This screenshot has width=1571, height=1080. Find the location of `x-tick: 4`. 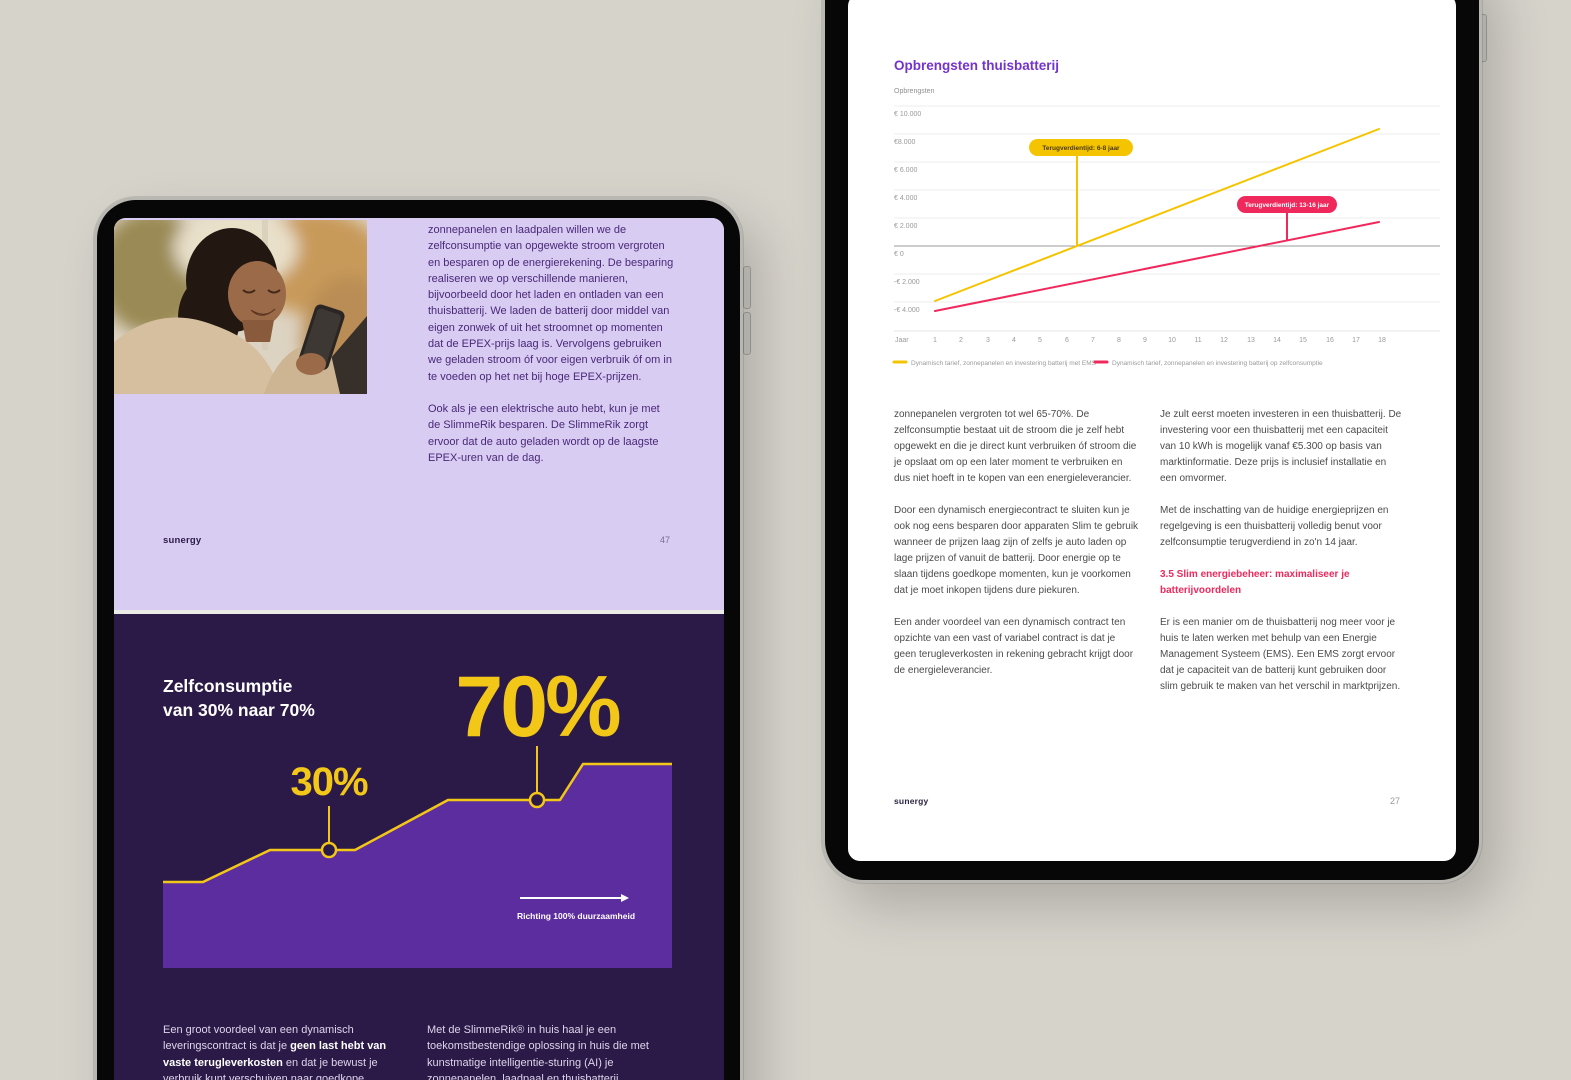

x-tick: 4 is located at coordinates (1014, 340).